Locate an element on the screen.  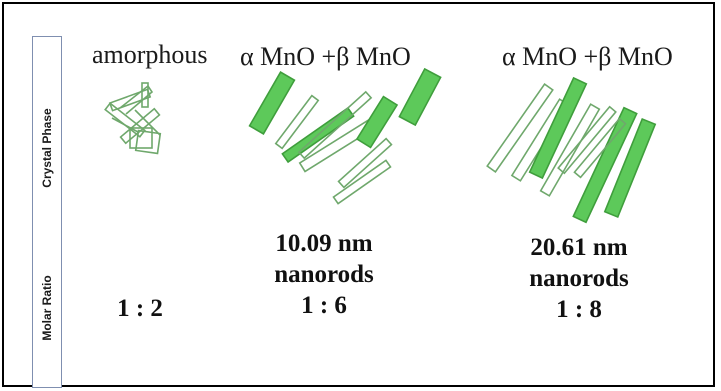
amorphous-sketch is located at coordinates (133, 118).